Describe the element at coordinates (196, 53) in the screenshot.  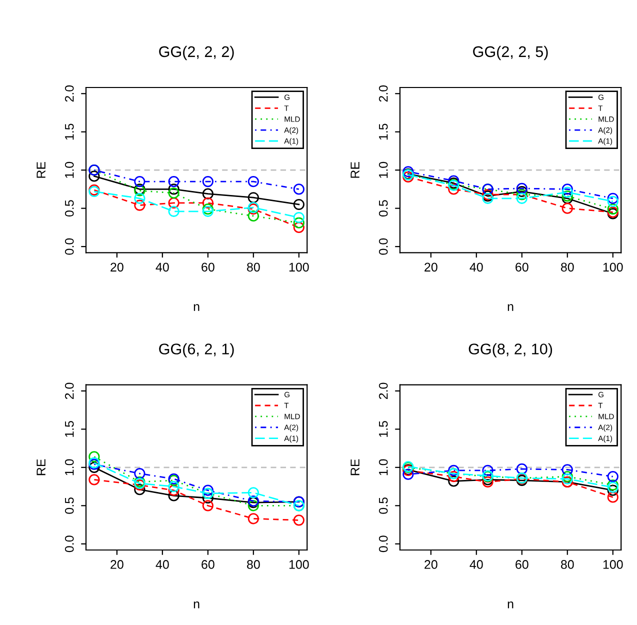
I see `chart-title: GG(2, 2, 2)` at that location.